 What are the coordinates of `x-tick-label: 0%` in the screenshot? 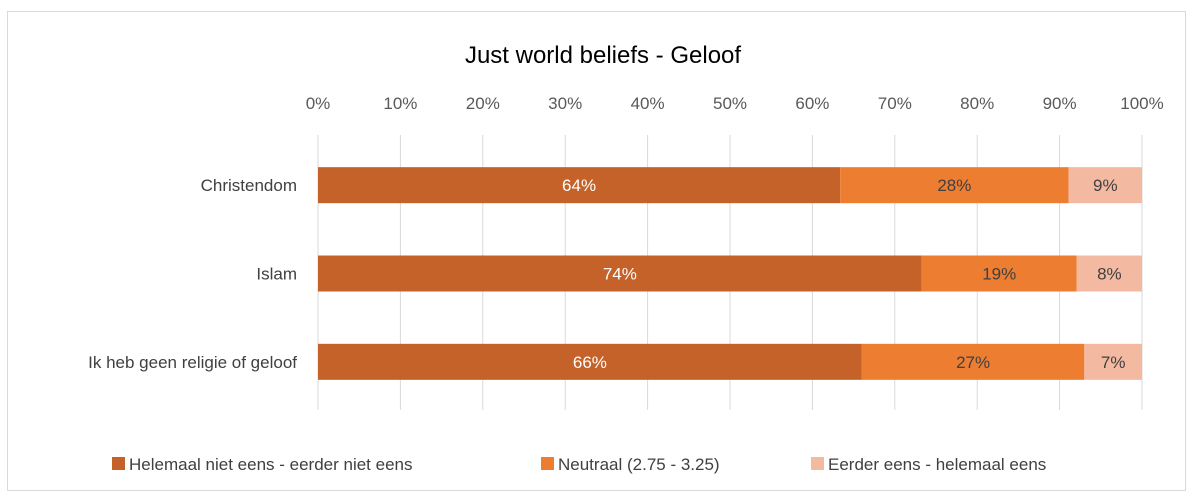 It's located at (318, 103).